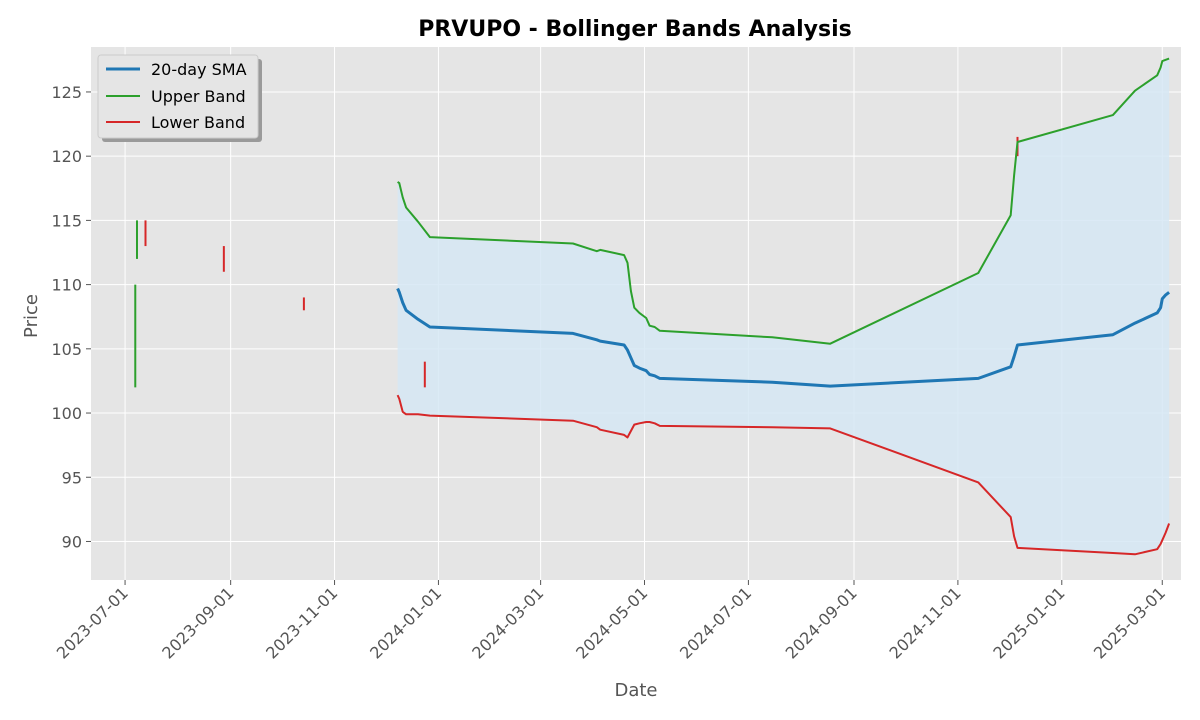 The height and width of the screenshot is (720, 1200). I want to click on y-tick-label: 90, so click(72, 541).